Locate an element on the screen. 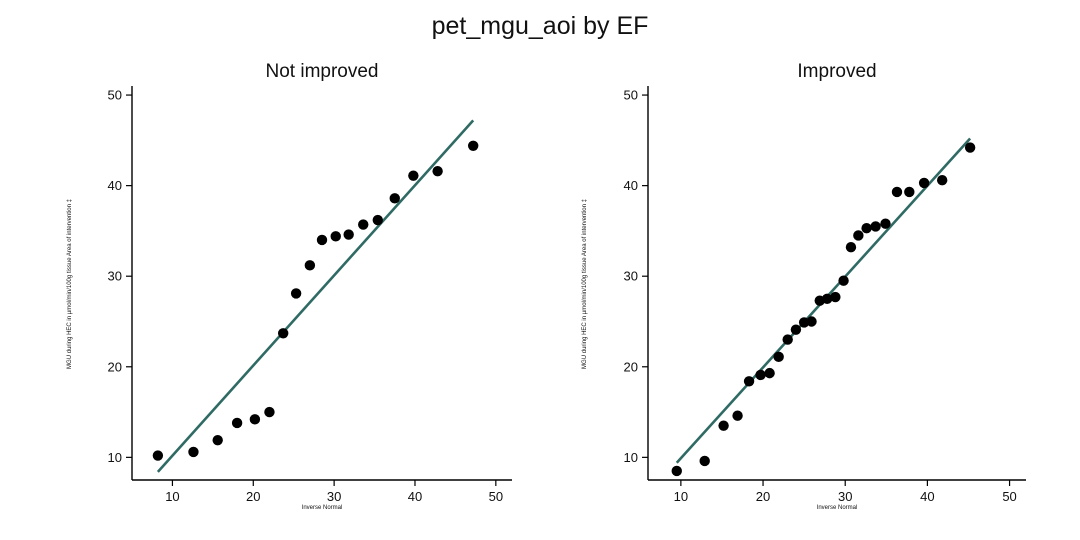  figure-title: pet_mgu_aoi by EF is located at coordinates (540, 26).